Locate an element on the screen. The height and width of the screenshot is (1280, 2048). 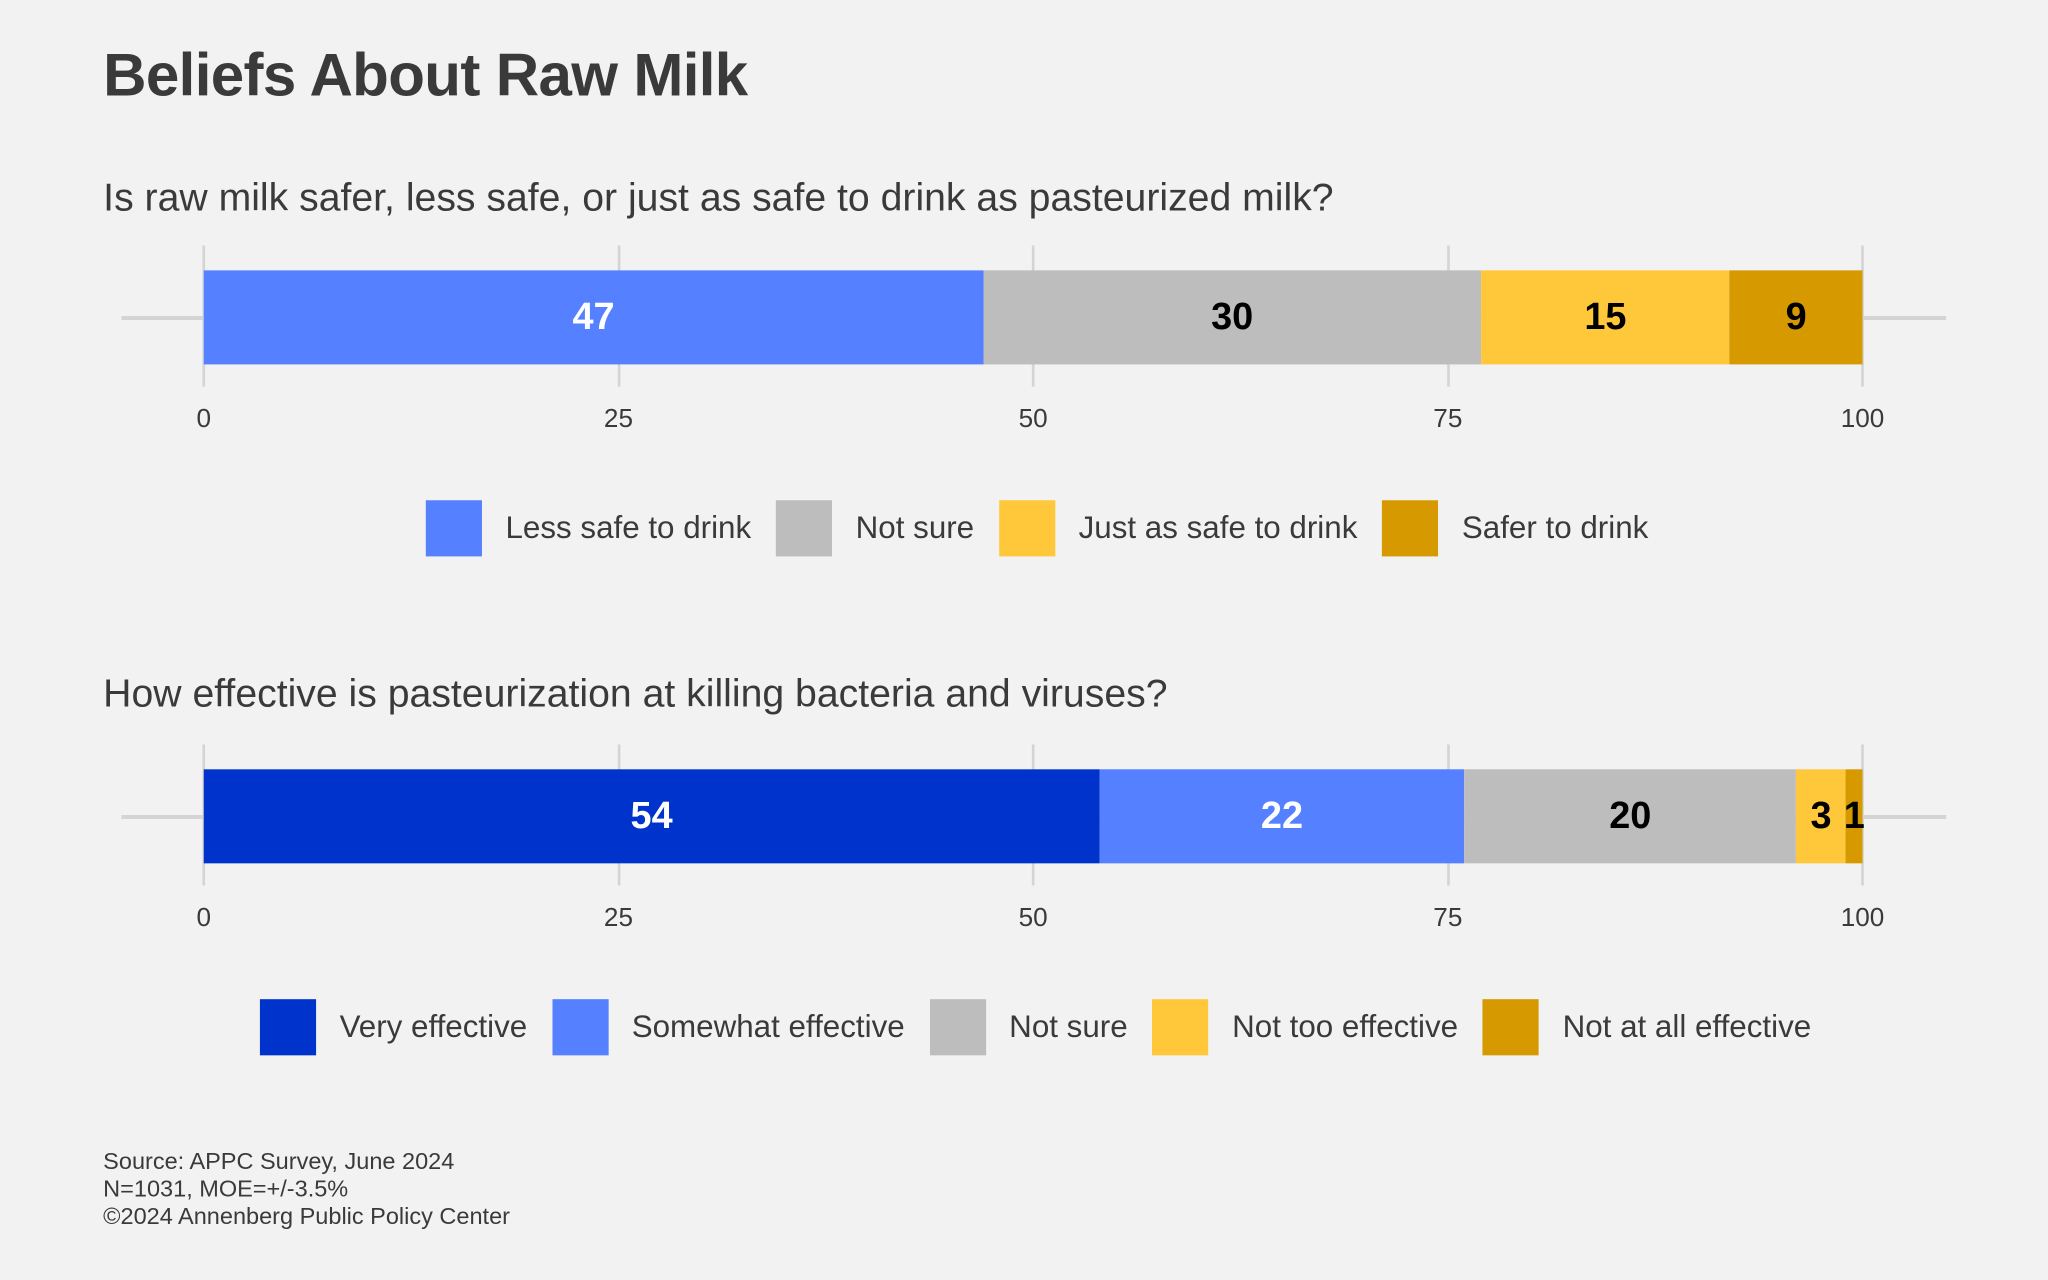
data-label: 30 is located at coordinates (1232, 316).